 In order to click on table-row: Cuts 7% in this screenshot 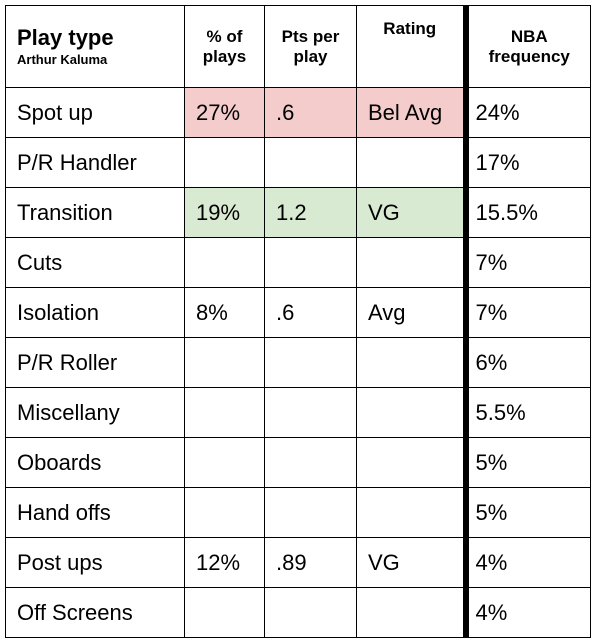, I will do `click(298, 262)`.